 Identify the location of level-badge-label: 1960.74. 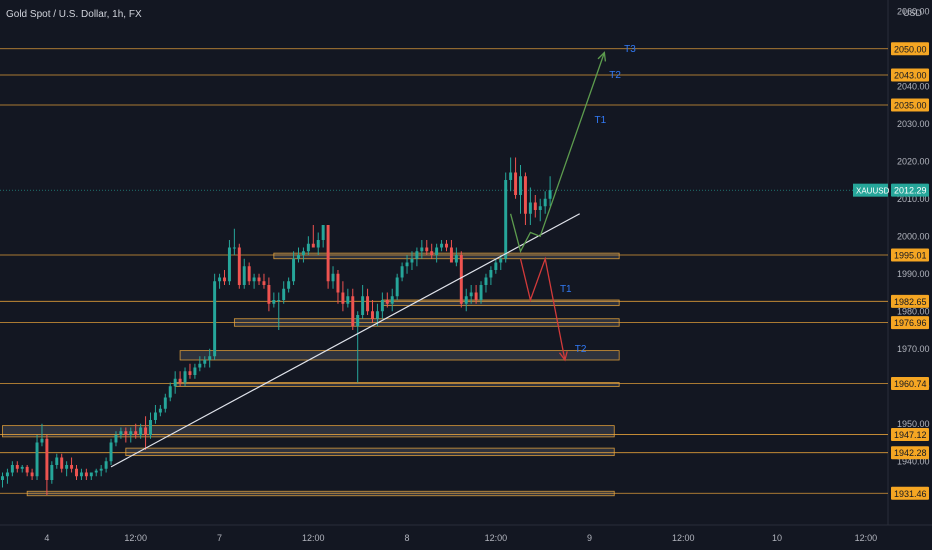
(910, 384).